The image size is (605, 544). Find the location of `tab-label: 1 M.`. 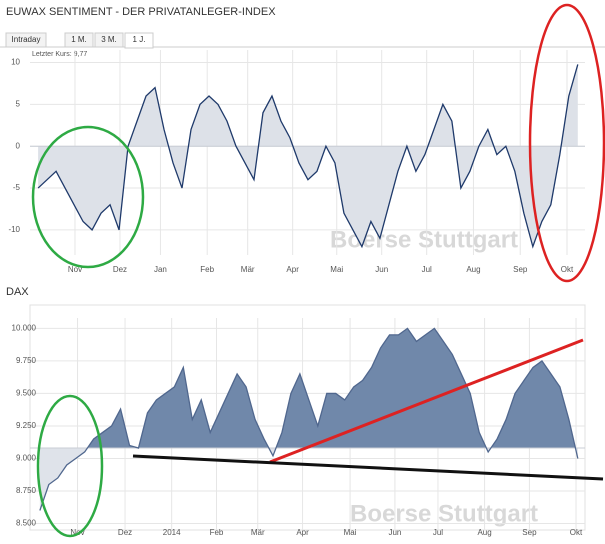

tab-label: 1 M. is located at coordinates (79, 39).